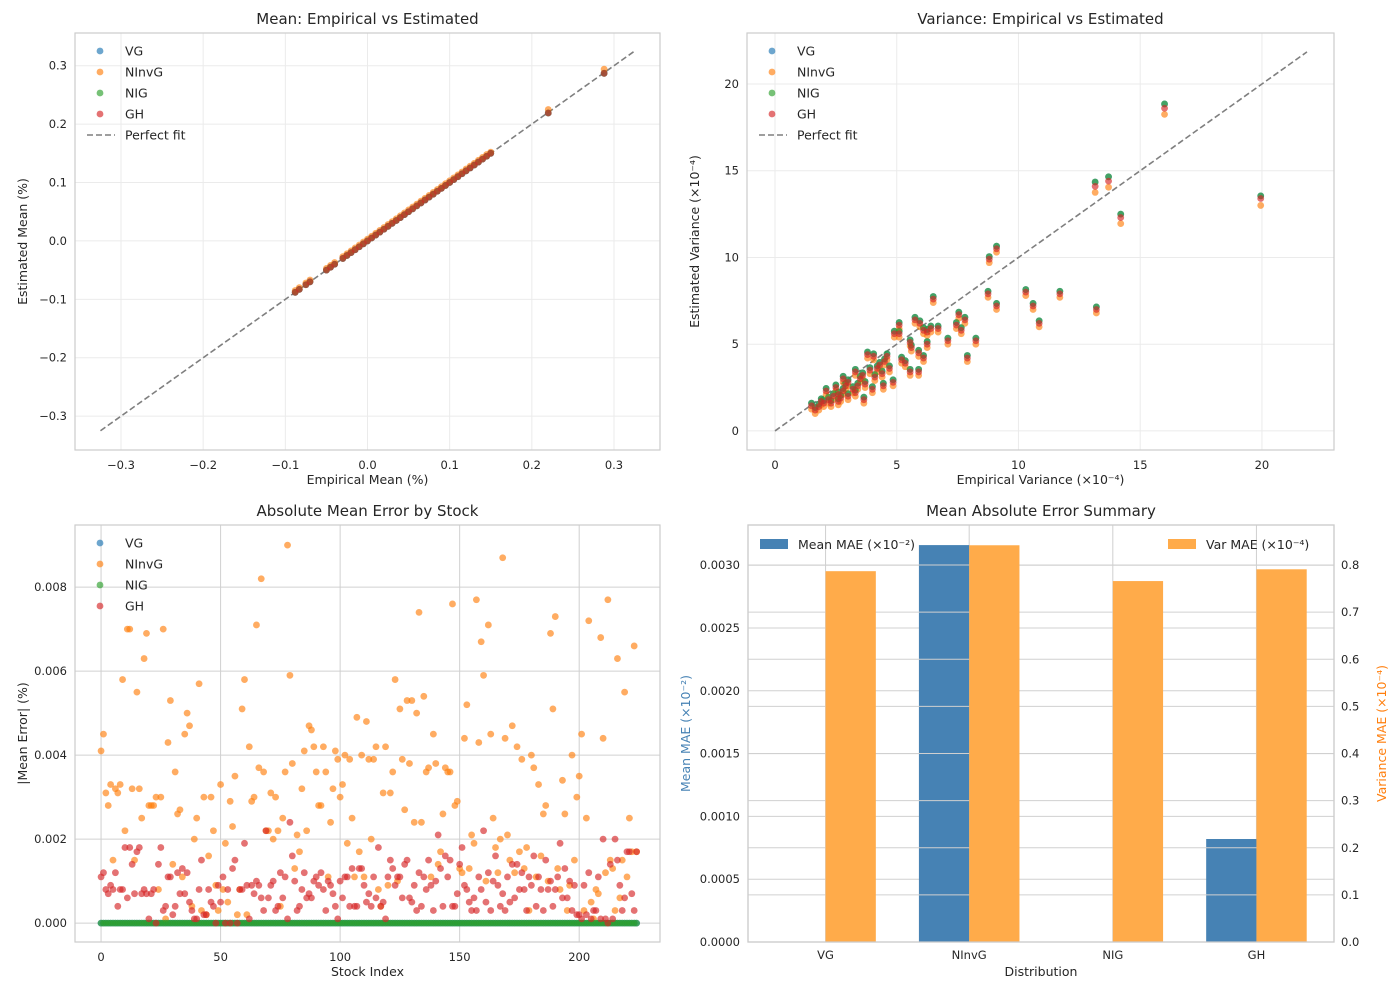 This screenshot has height=990, width=1390. Describe the element at coordinates (22, 241) in the screenshot. I see `y-axis-label: Estimated Mean (%)` at that location.